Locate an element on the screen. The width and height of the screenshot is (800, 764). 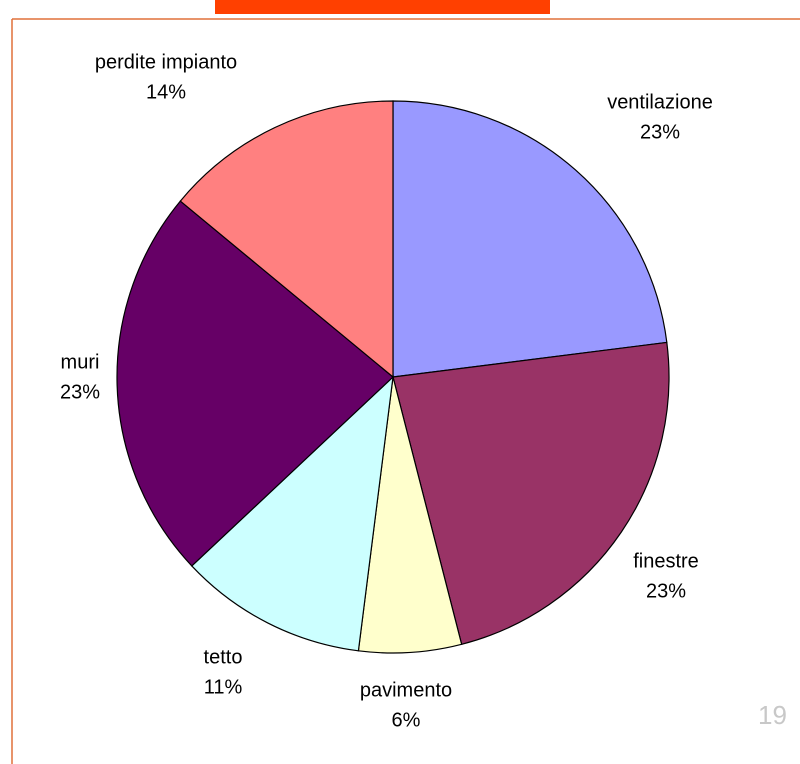
slice-label: pavimento is located at coordinates (406, 690).